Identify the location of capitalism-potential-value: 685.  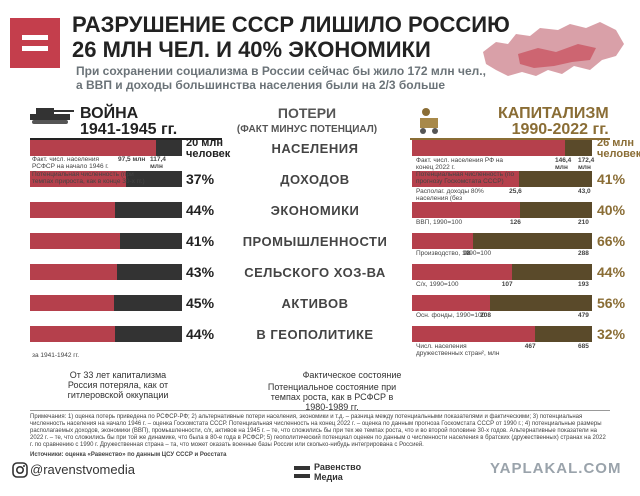
(583, 346).